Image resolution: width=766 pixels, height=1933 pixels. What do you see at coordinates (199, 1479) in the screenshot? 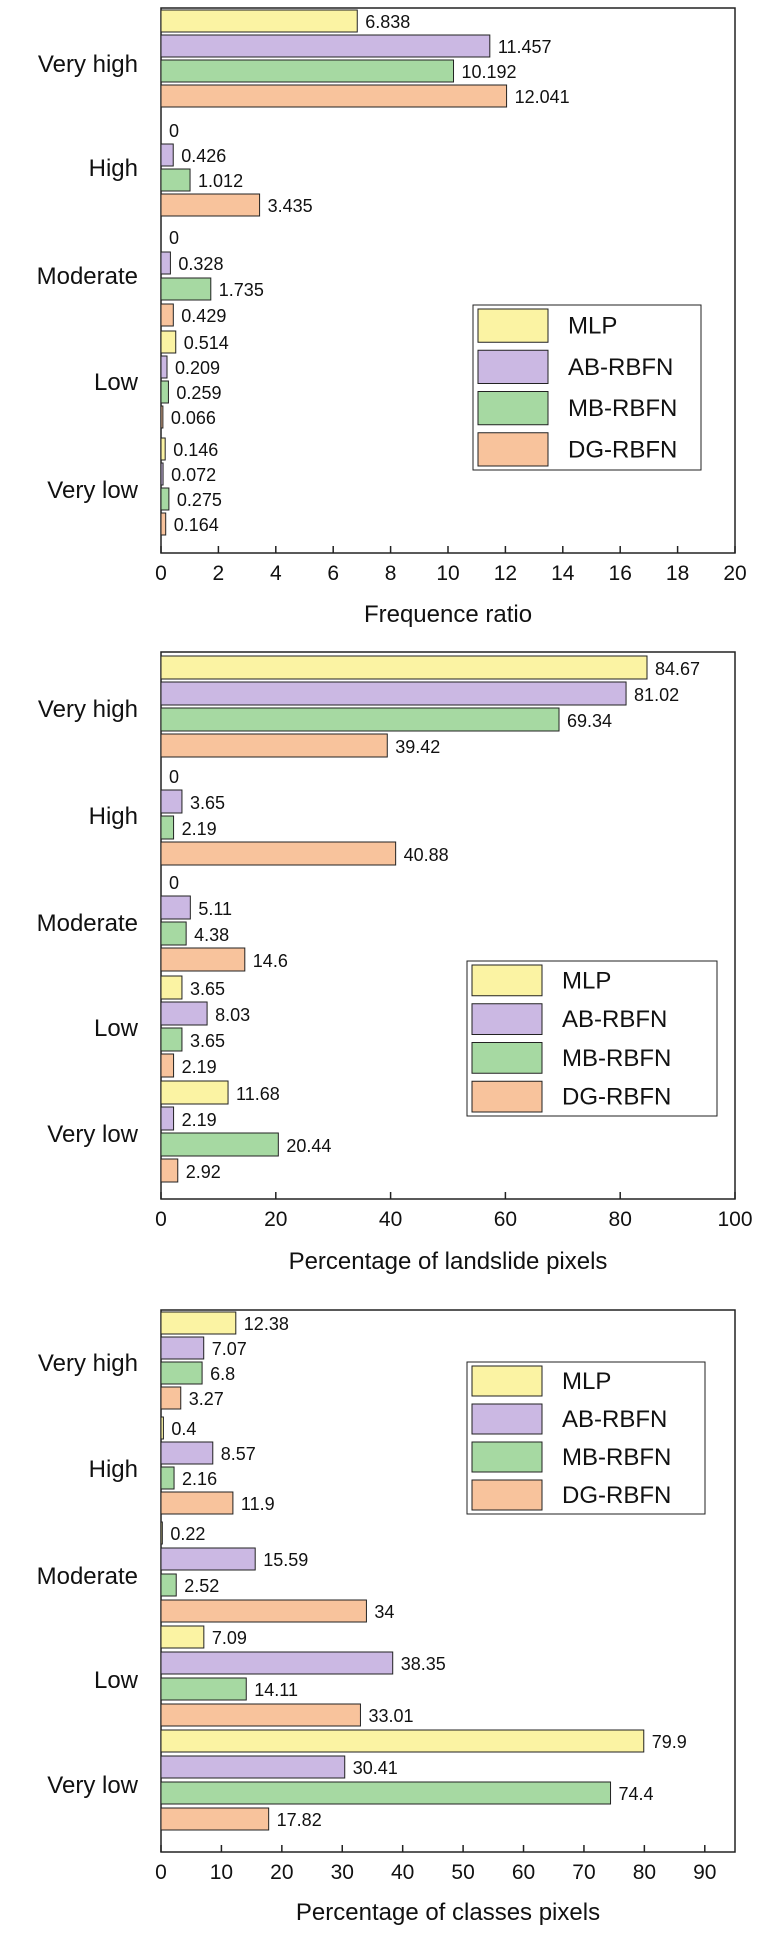
I see `data-label-mb-rbfn-high: 2.16` at bounding box center [199, 1479].